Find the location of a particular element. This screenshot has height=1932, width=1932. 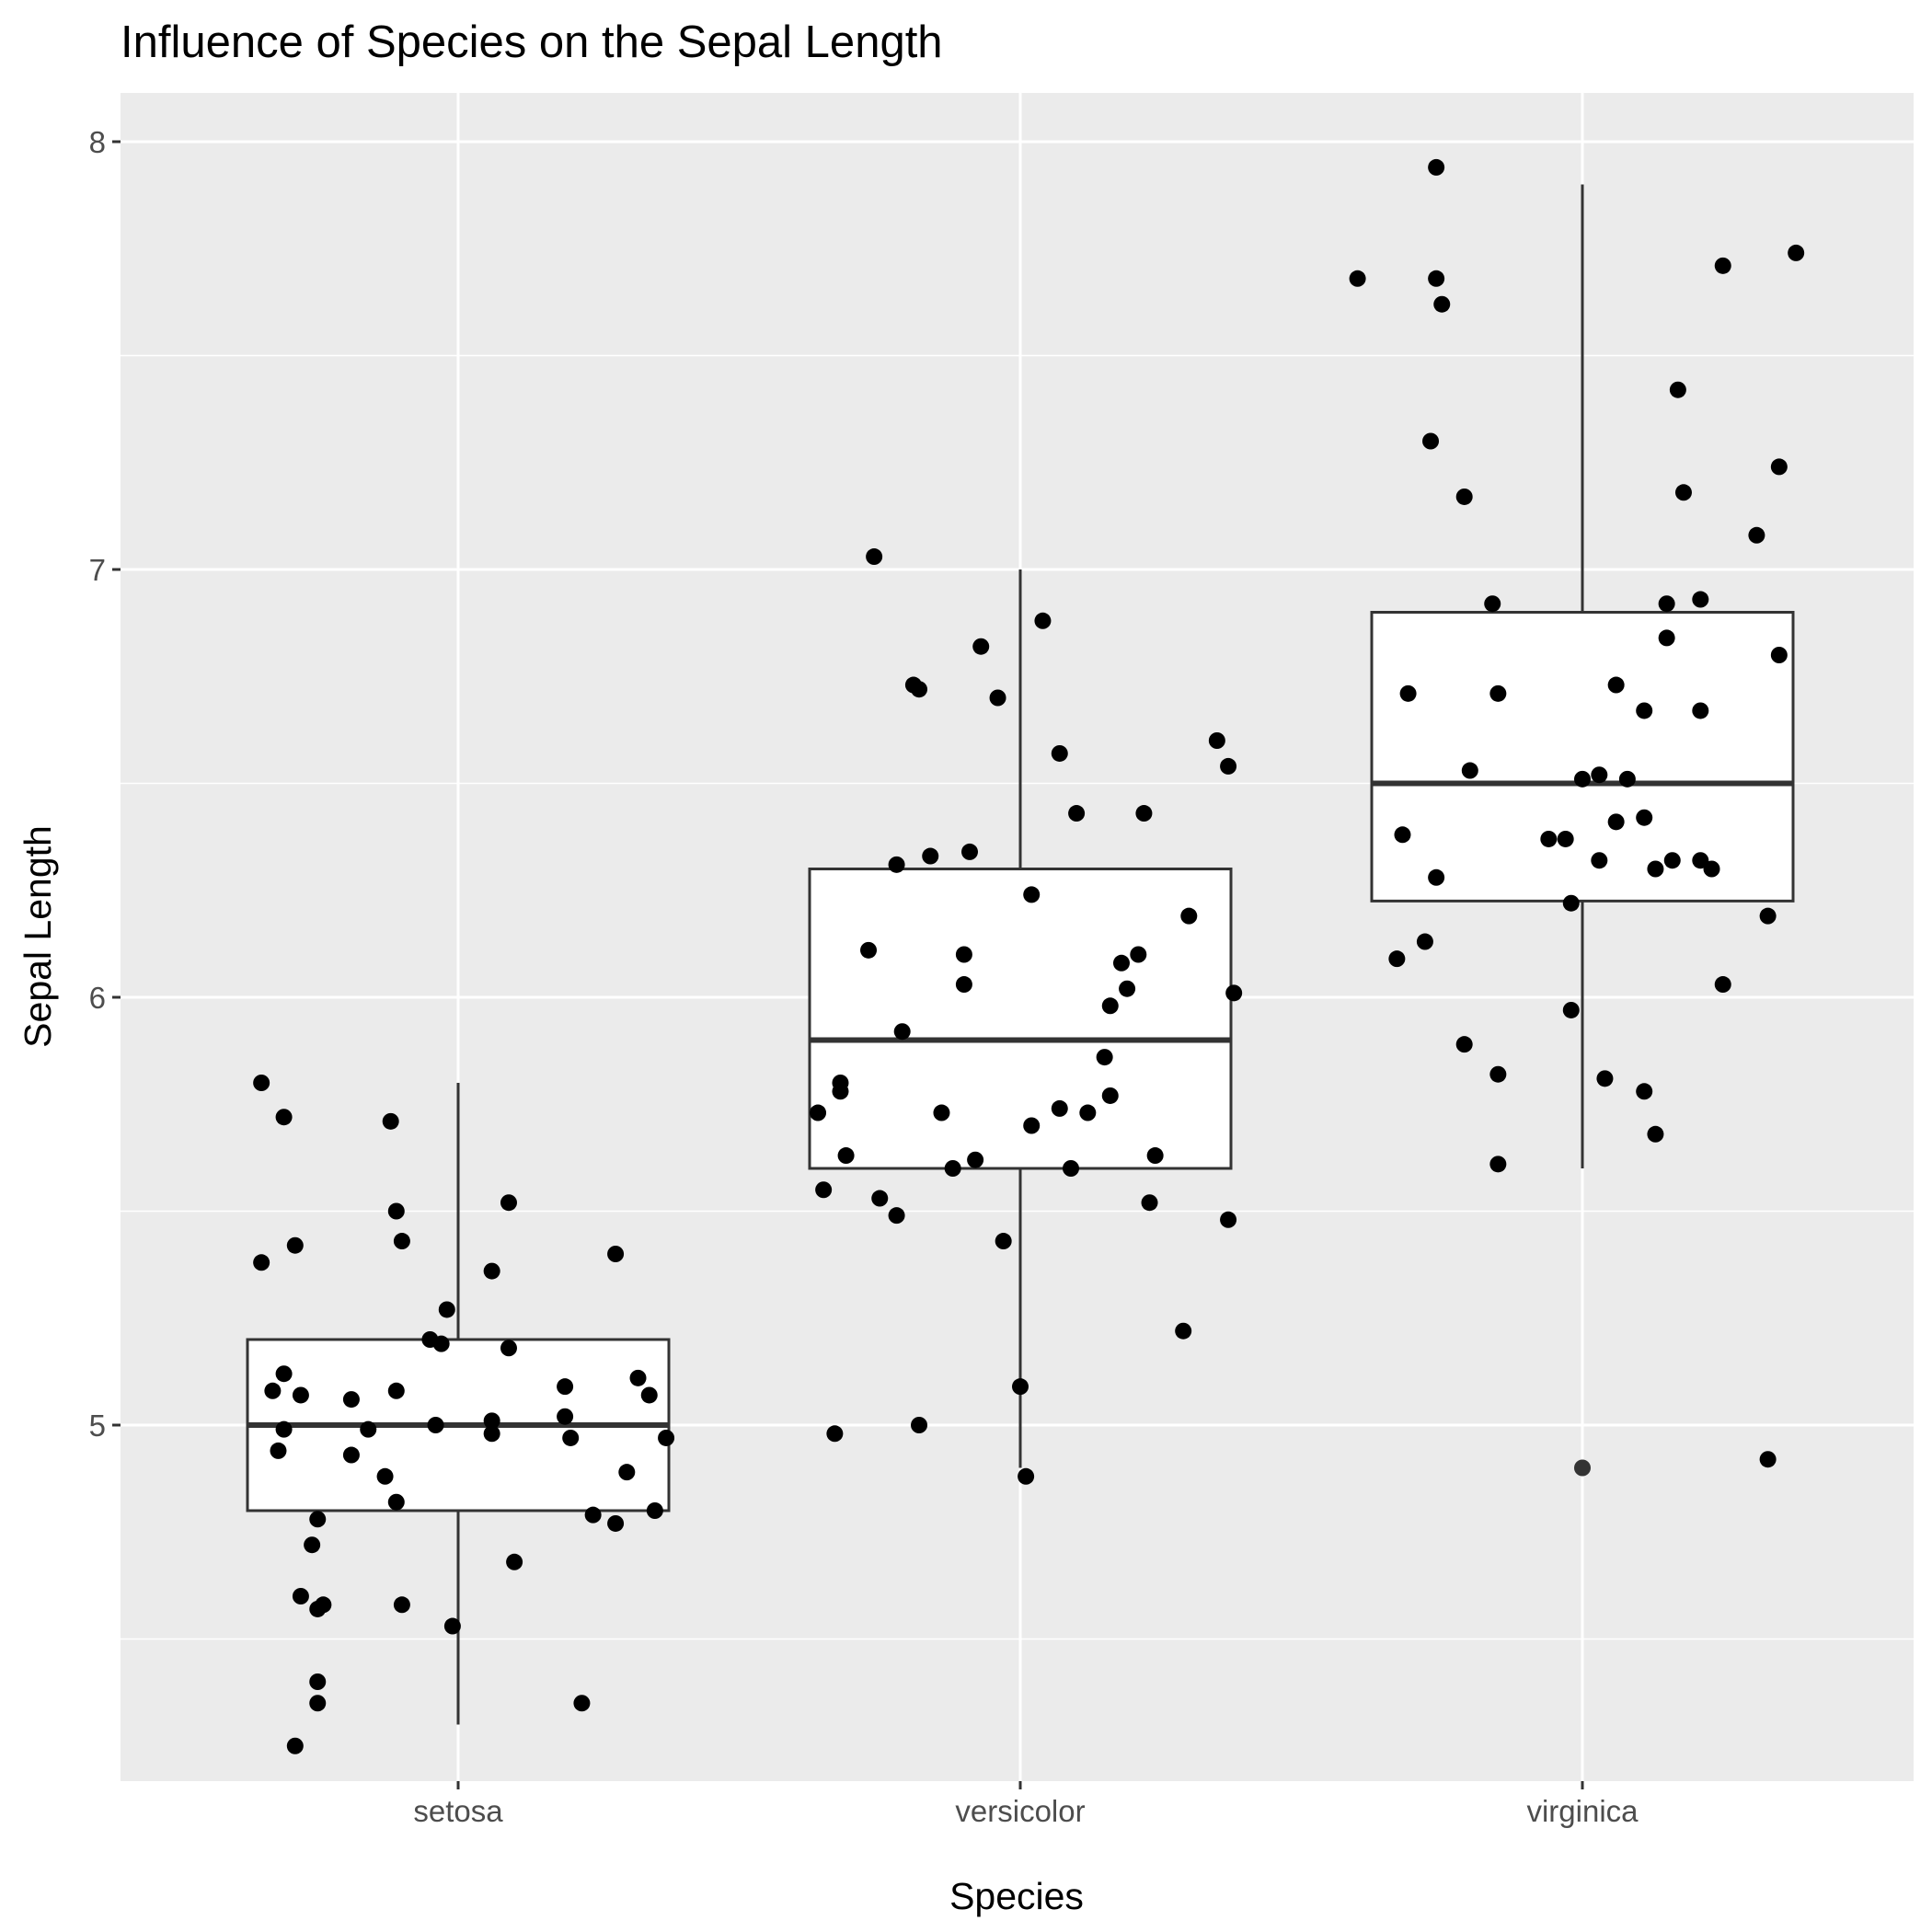

chart-title: Influence of Species on the Sepal Length is located at coordinates (532, 42).